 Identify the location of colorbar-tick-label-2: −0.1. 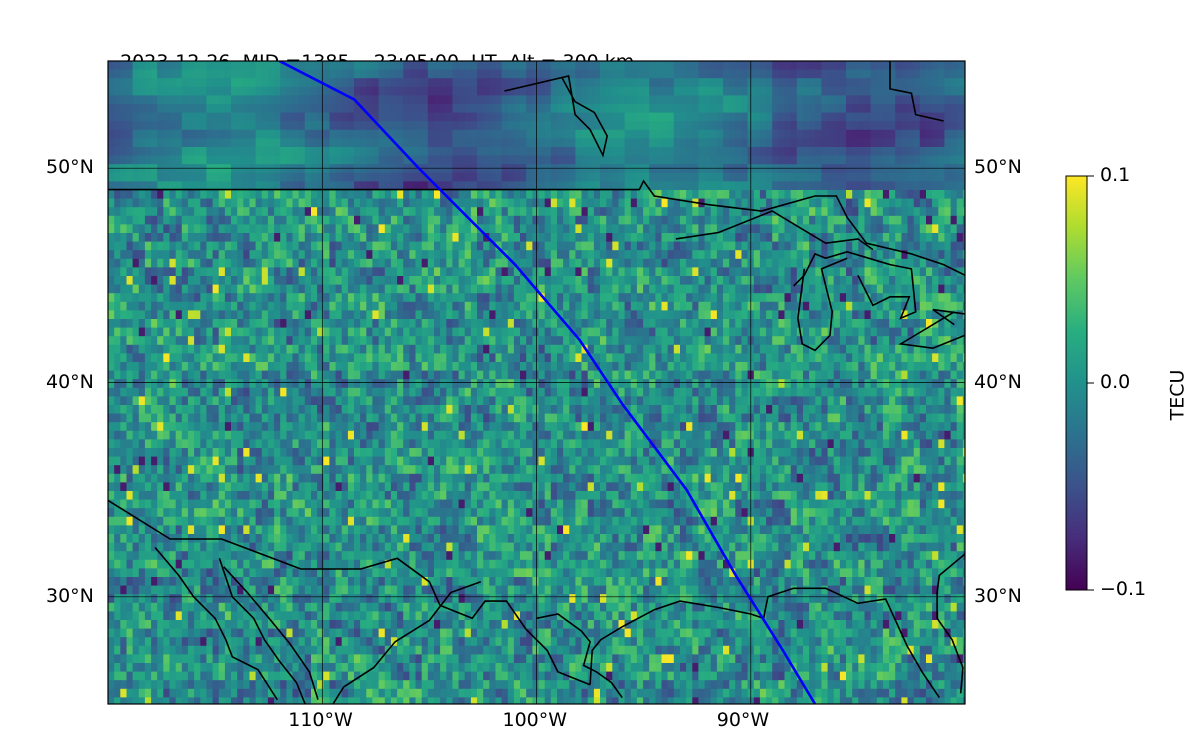
(1123, 589).